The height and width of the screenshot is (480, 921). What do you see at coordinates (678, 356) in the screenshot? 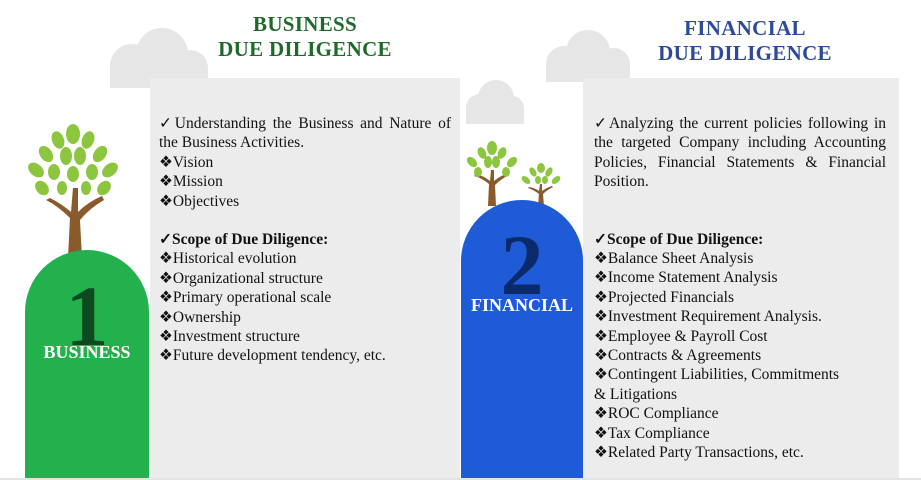
I see `list-item: ❖Contracts & Agreements` at bounding box center [678, 356].